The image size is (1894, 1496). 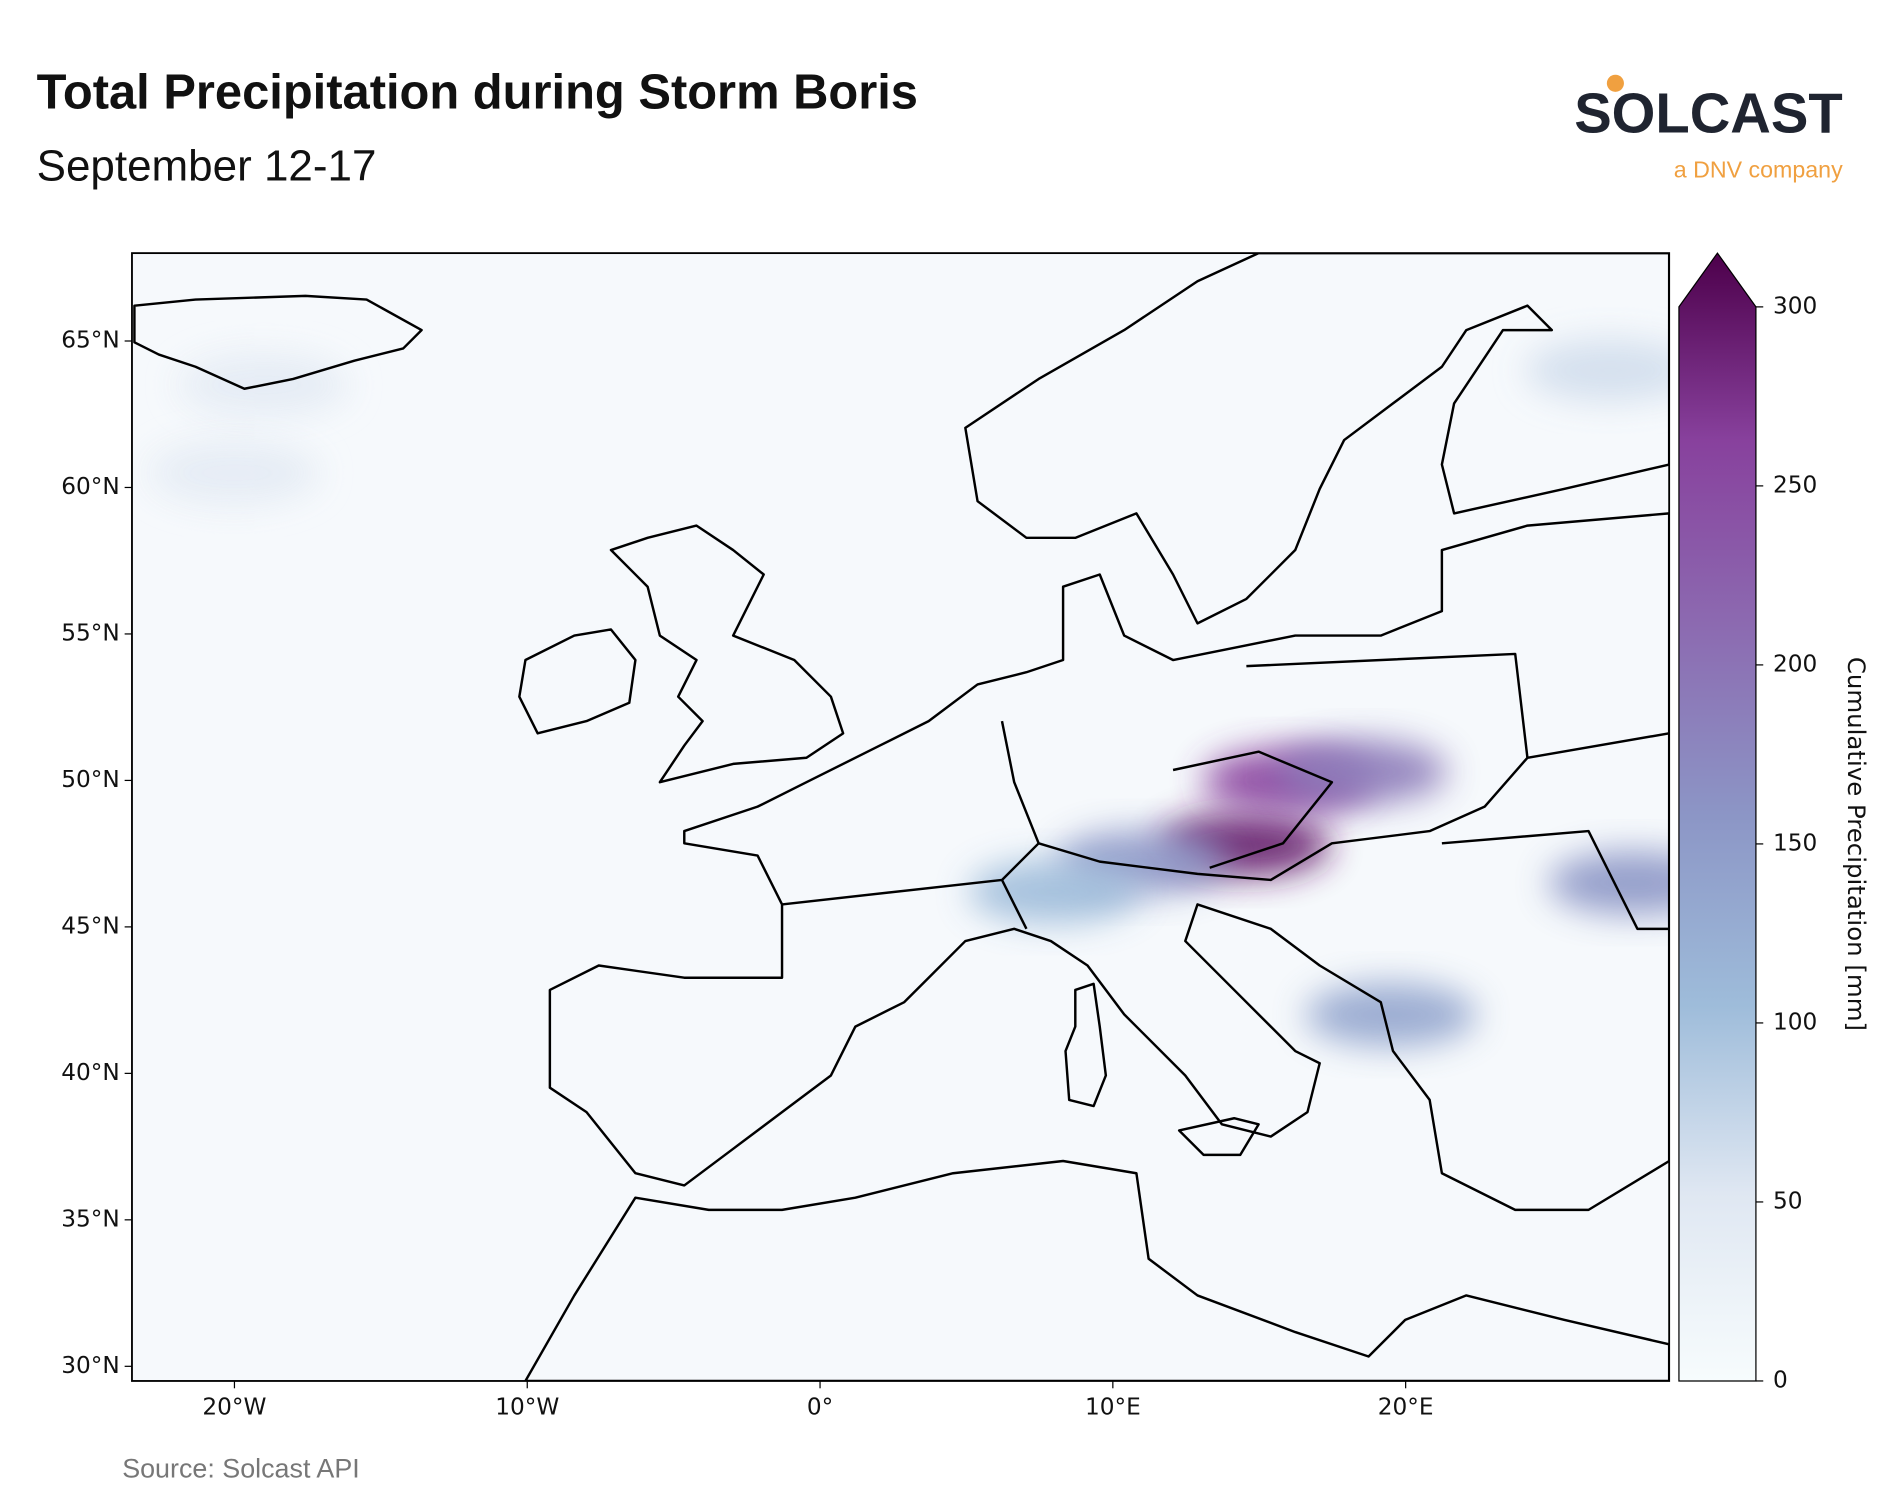 What do you see at coordinates (1795, 1021) in the screenshot?
I see `colorbar-tick-label: 100` at bounding box center [1795, 1021].